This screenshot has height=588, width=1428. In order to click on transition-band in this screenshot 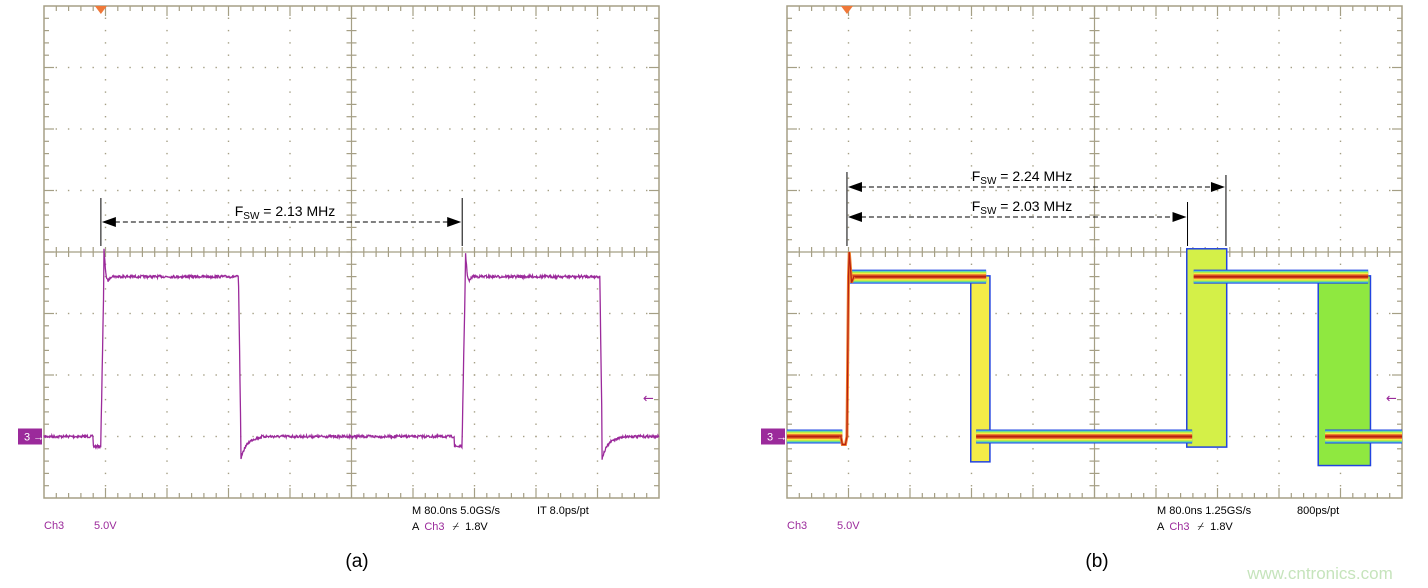, I will do `click(980, 369)`.